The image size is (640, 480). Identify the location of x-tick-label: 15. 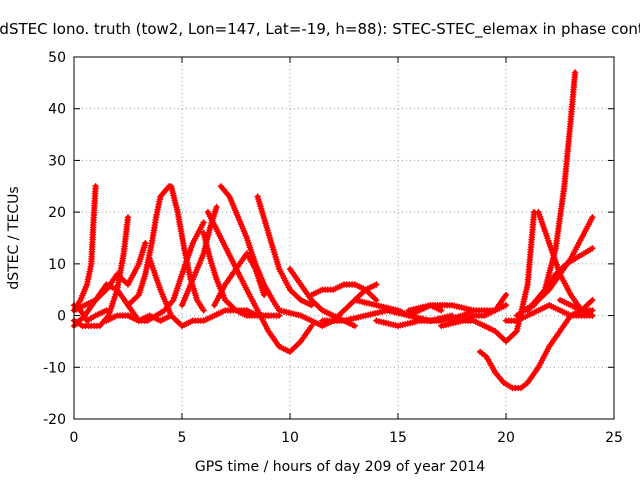
(398, 438).